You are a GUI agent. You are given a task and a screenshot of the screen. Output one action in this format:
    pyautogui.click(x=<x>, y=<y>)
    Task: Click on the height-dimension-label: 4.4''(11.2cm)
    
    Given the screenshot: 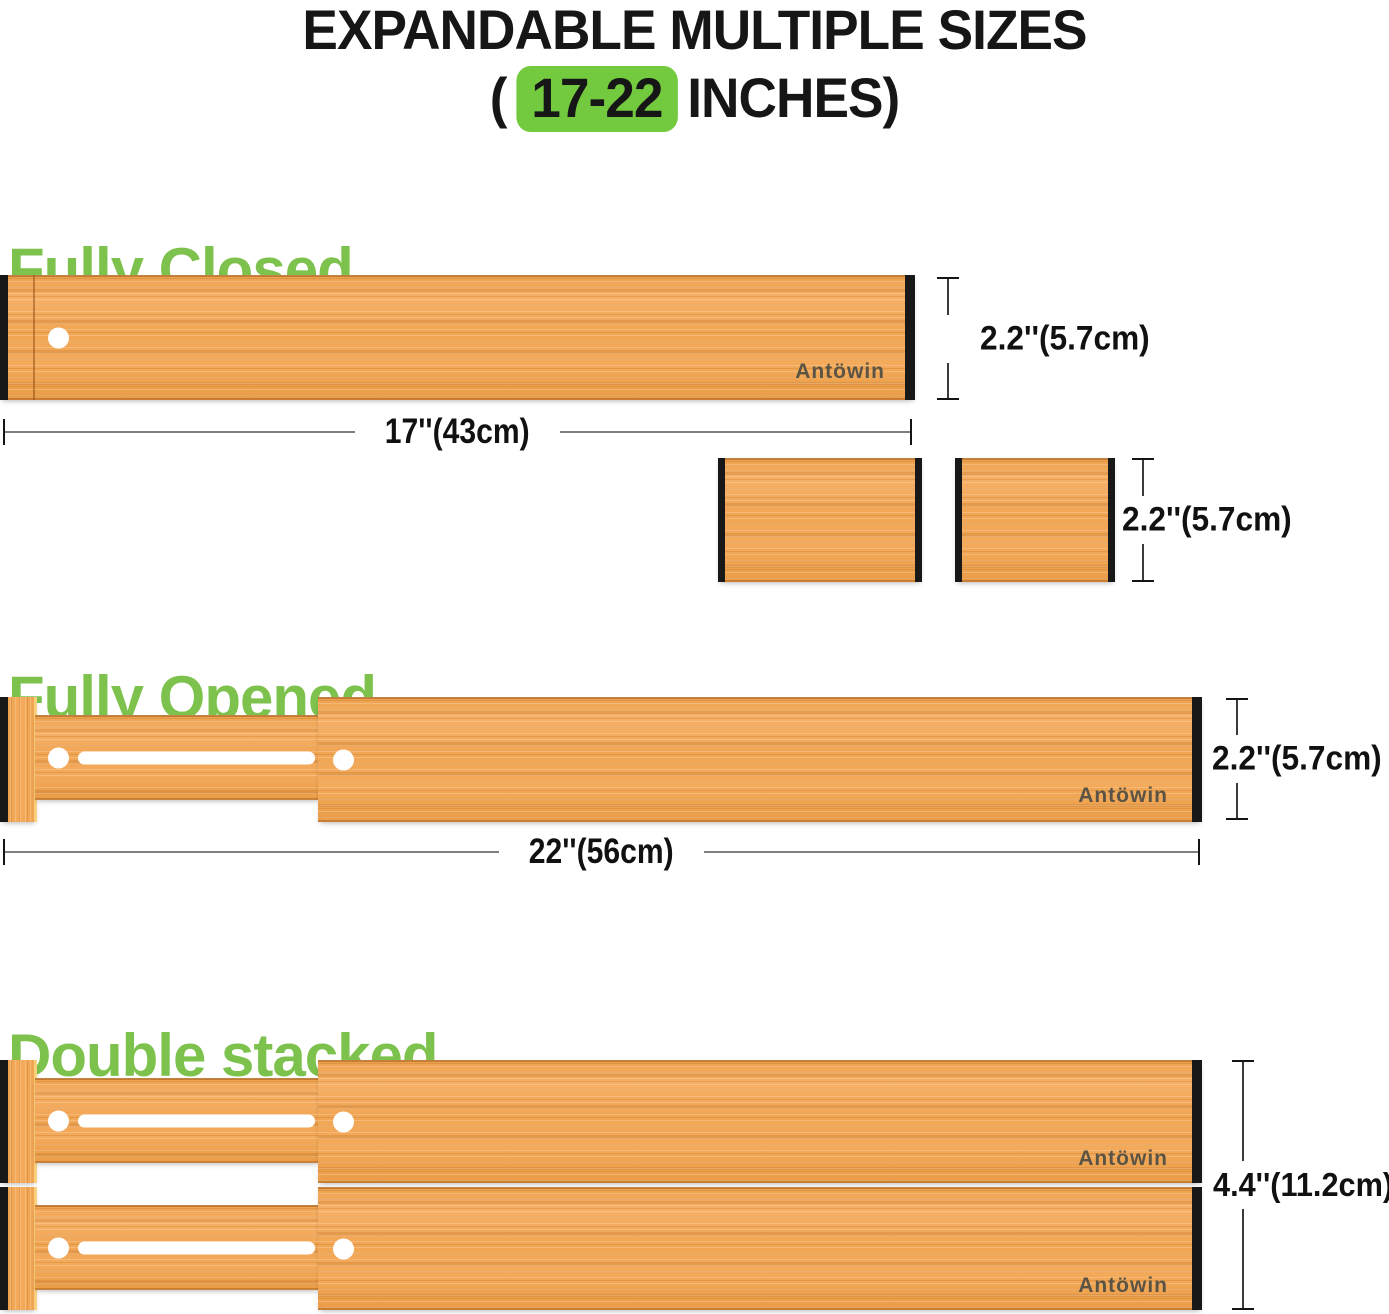 What is the action you would take?
    pyautogui.click(x=1301, y=1184)
    